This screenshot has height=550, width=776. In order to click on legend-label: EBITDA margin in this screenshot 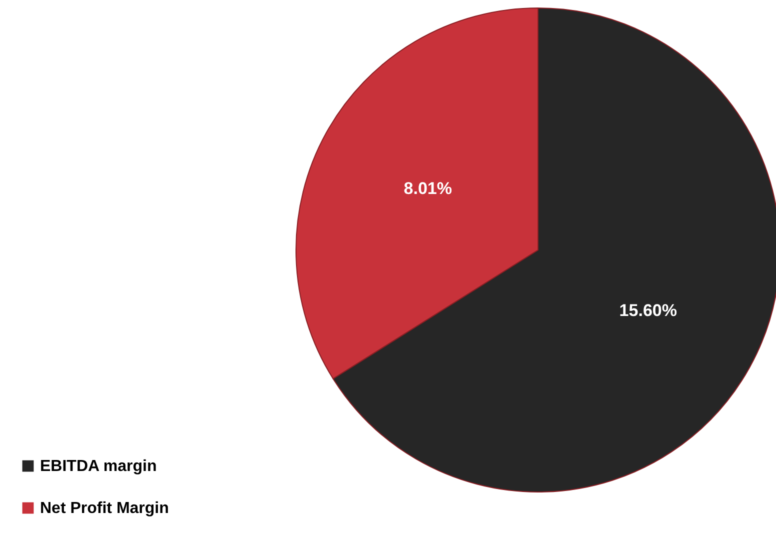, I will do `click(98, 466)`.